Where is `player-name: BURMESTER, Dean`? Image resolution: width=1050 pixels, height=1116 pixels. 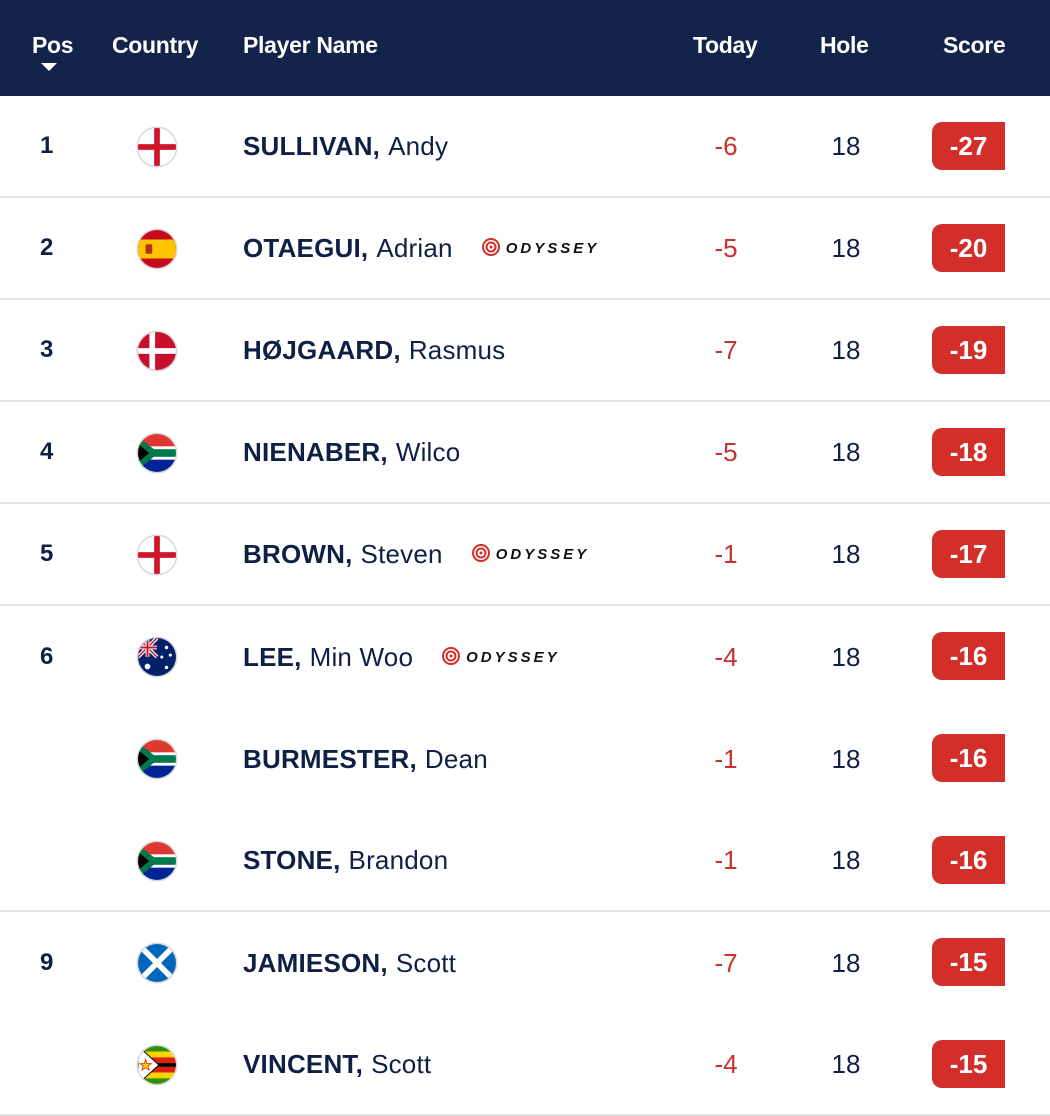 player-name: BURMESTER, Dean is located at coordinates (365, 759).